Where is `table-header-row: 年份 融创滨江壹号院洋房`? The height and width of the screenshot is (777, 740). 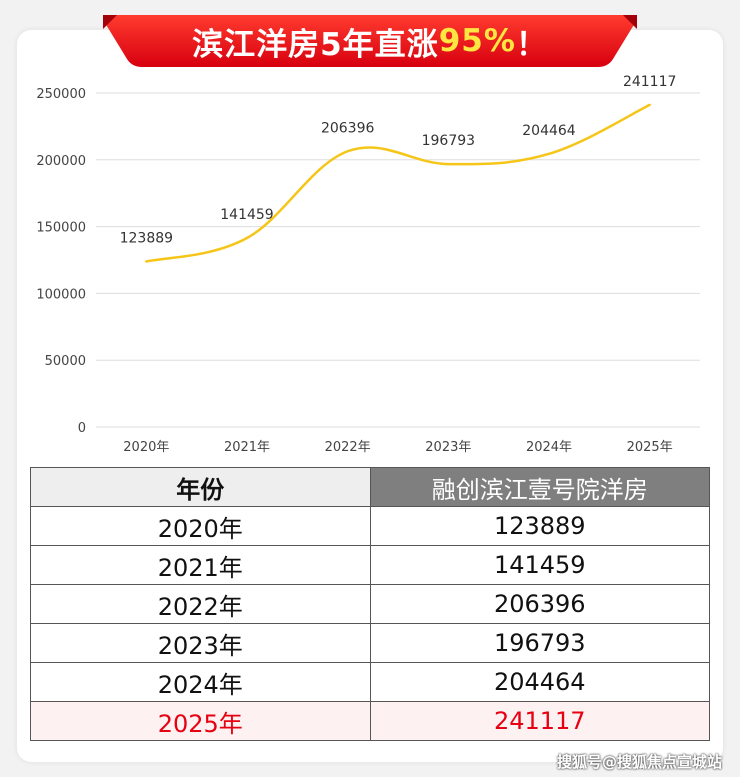 table-header-row: 年份 融创滨江壹号院洋房 is located at coordinates (370, 487).